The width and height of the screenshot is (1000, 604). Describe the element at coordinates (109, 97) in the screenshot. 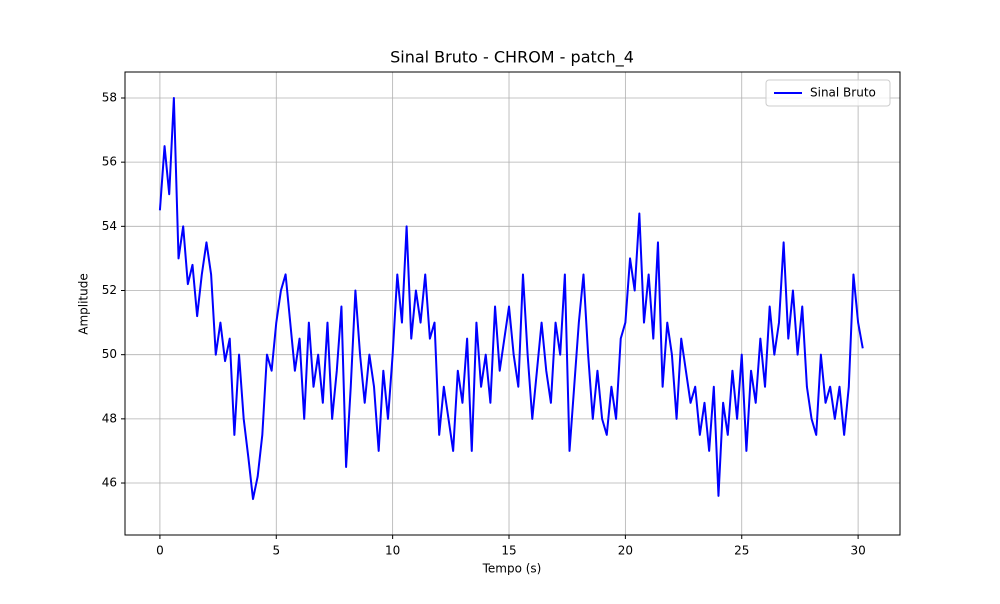

I see `y-tick-label: 58` at that location.